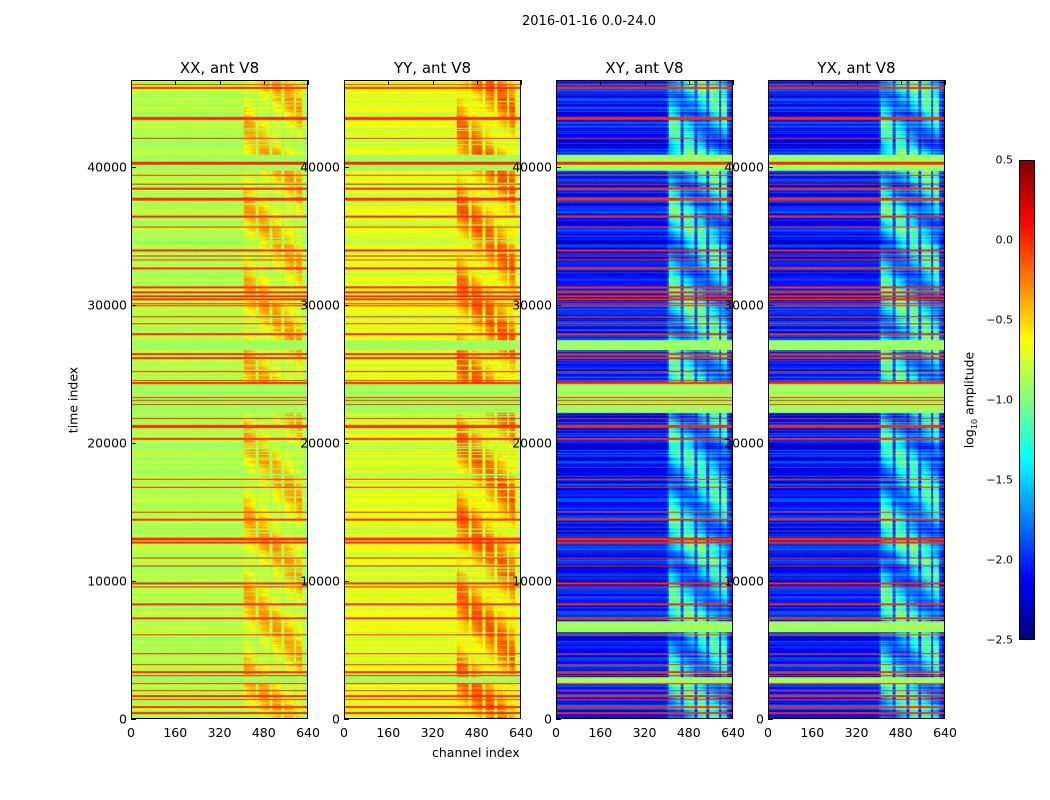  I want to click on panel-title: YY, ant V8, so click(432, 68).